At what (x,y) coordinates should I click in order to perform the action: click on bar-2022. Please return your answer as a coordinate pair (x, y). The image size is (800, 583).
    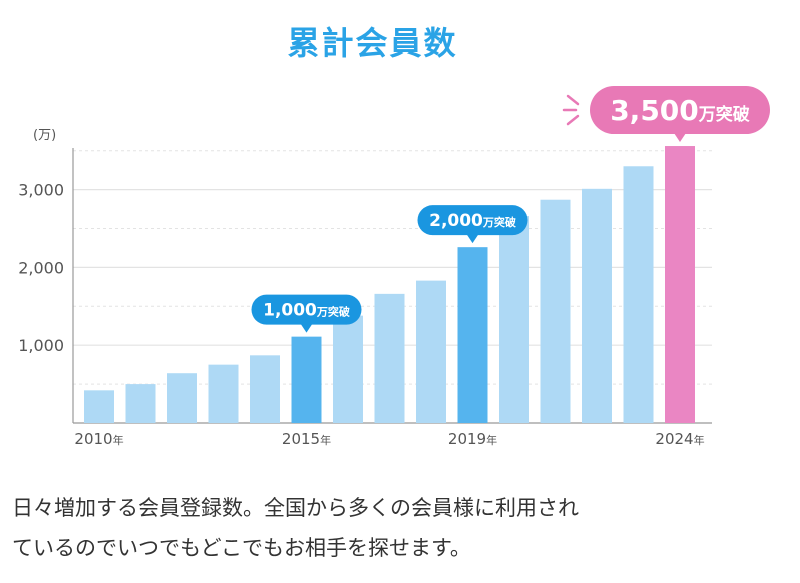
    Looking at the image, I should click on (597, 305).